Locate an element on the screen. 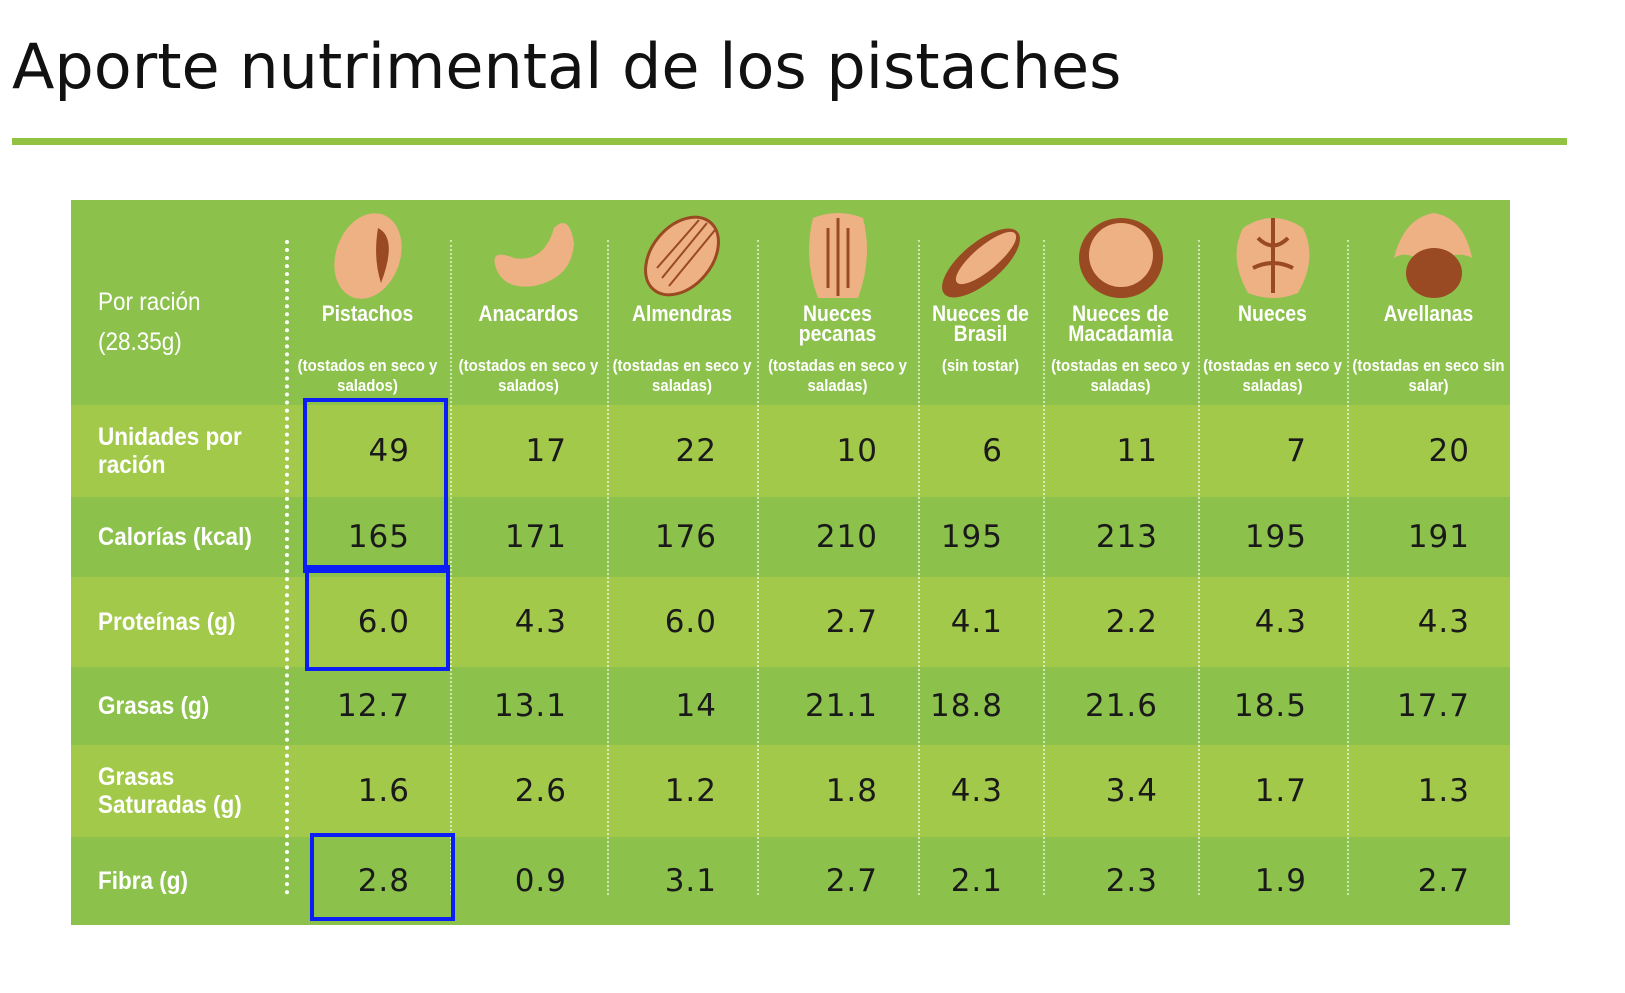 The width and height of the screenshot is (1625, 993). table-cell: 2.3 is located at coordinates (1131, 881).